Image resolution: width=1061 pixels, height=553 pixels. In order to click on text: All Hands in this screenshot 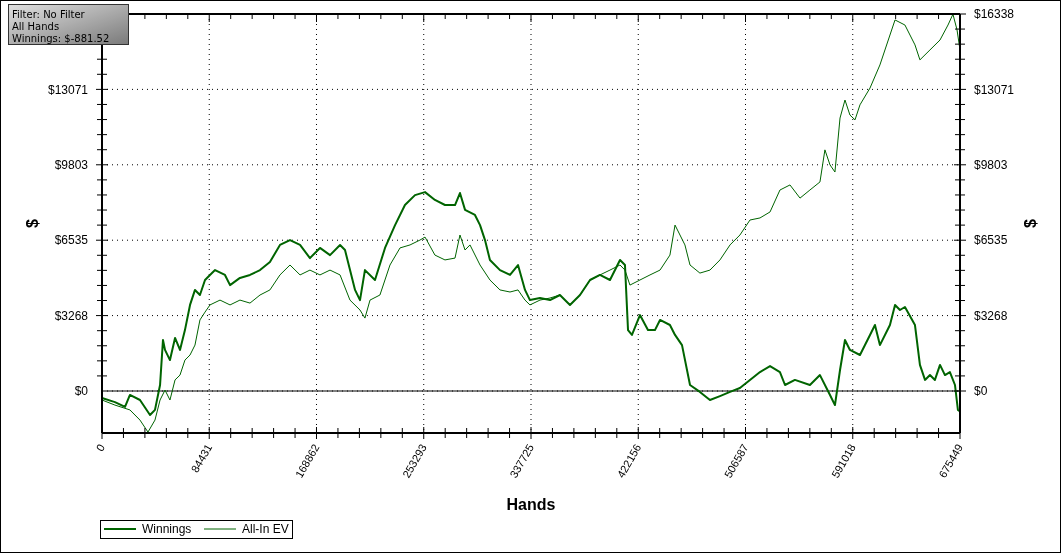, I will do `click(36, 26)`.